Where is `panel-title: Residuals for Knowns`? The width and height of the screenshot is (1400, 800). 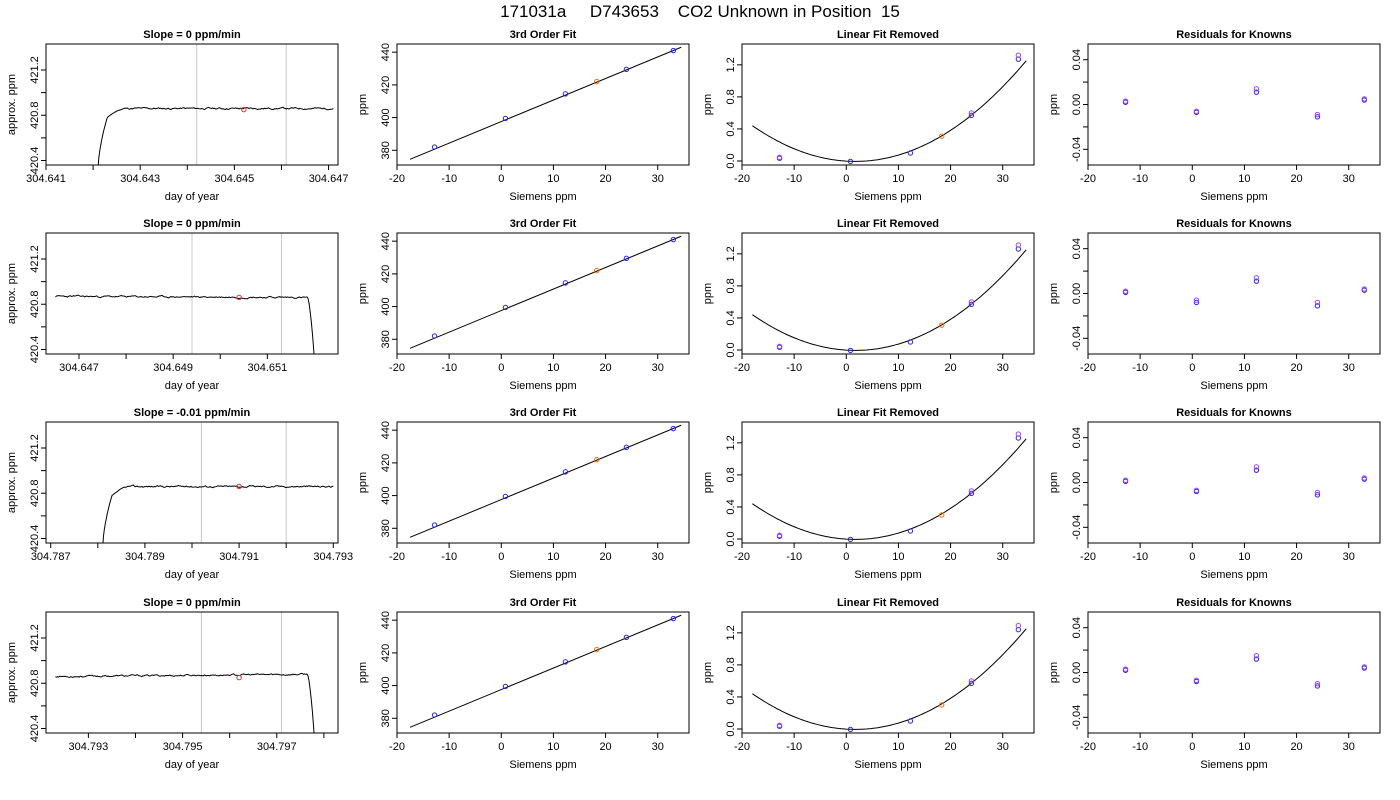
panel-title: Residuals for Knowns is located at coordinates (1234, 603).